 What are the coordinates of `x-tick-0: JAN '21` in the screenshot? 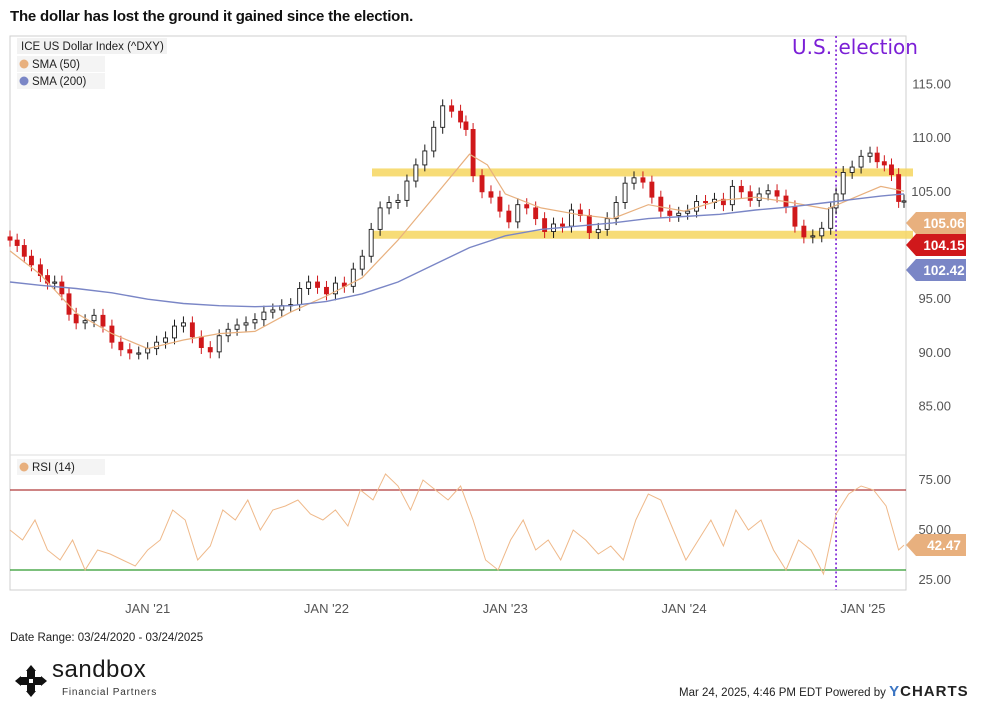 It's located at (147, 608).